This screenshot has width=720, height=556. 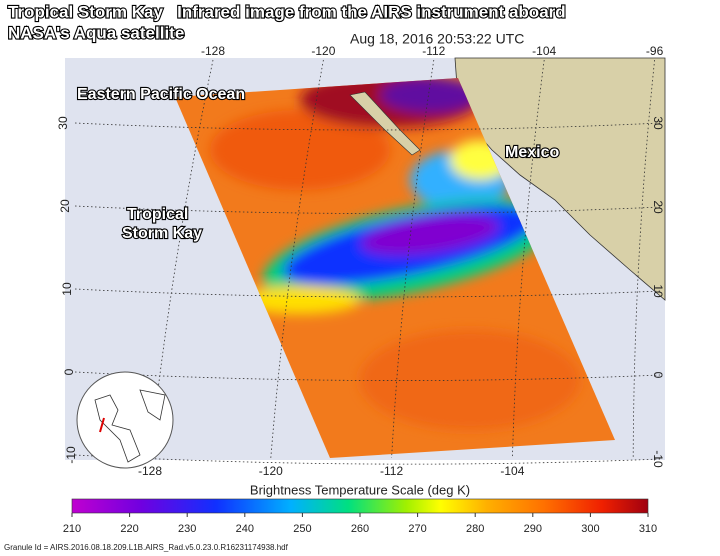 What do you see at coordinates (129, 529) in the screenshot?
I see `colorbar-tick-label: 220` at bounding box center [129, 529].